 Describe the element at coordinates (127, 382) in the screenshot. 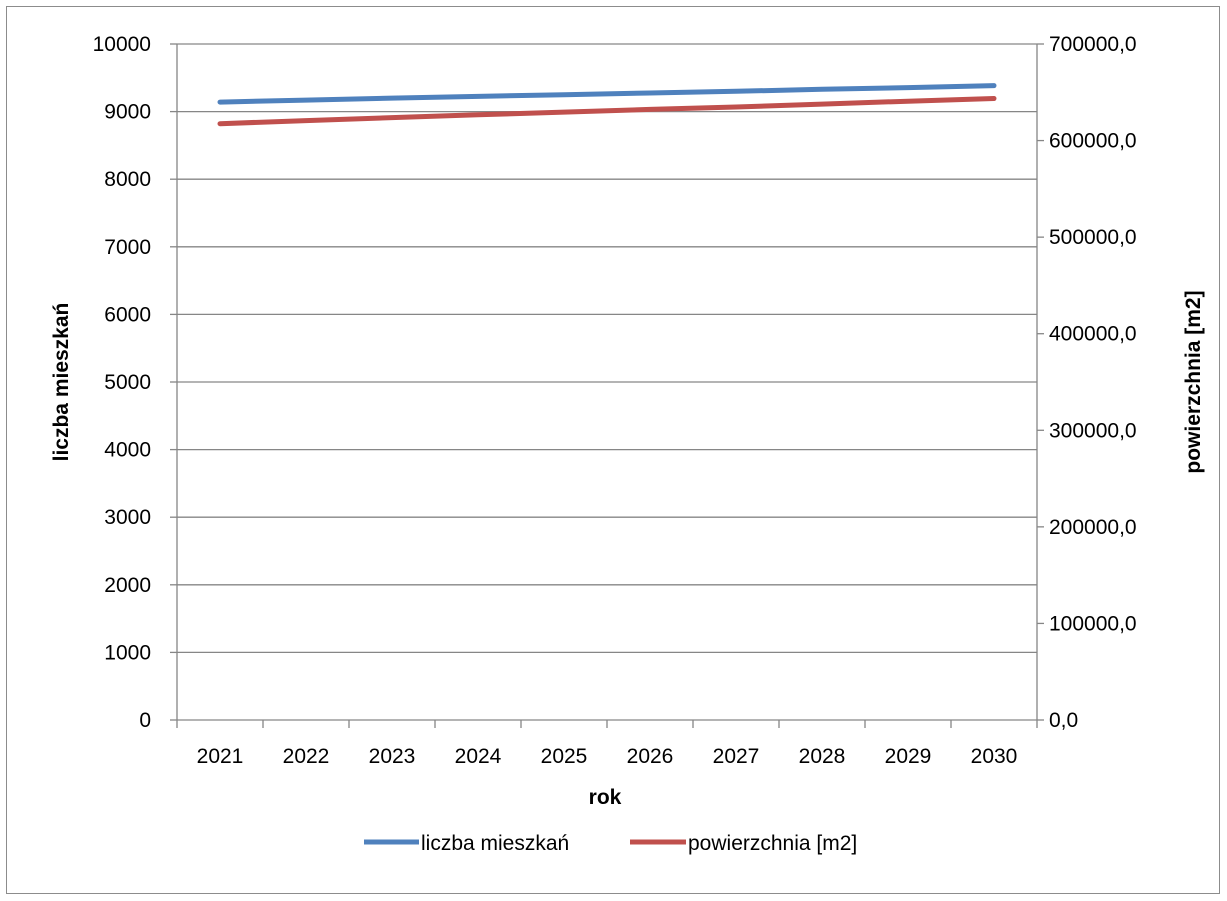

I see `left-tick-label: 5000` at that location.